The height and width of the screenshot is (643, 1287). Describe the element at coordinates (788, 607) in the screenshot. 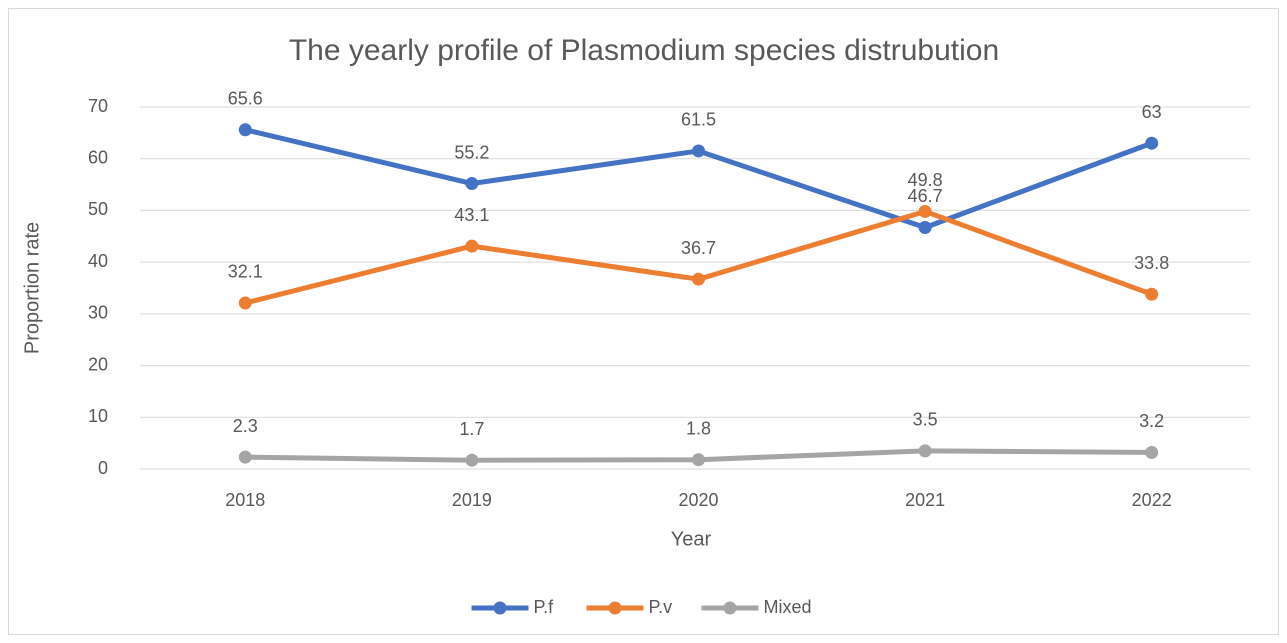

I see `legend-label: Mixed` at that location.